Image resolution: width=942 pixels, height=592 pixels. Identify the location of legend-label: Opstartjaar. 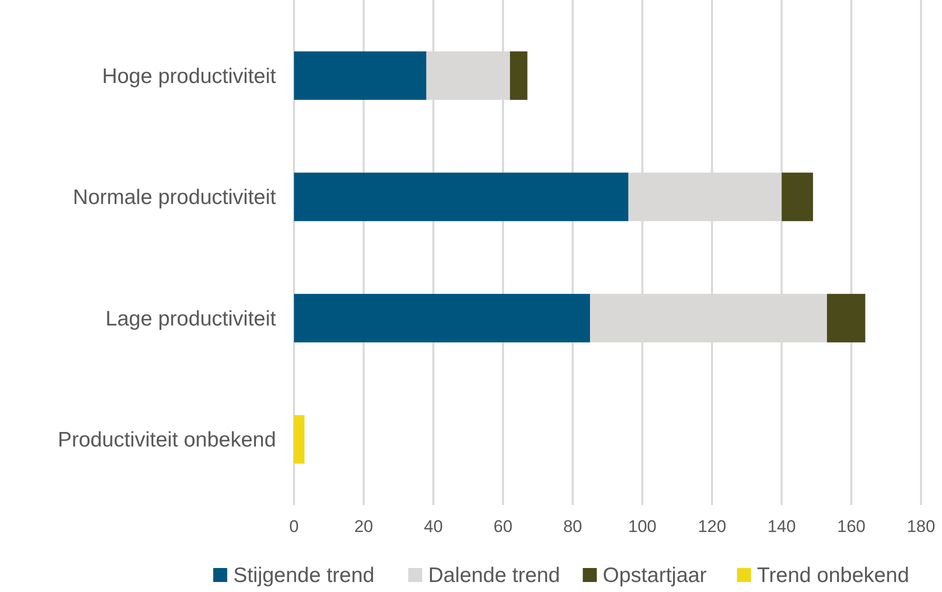
(654, 575).